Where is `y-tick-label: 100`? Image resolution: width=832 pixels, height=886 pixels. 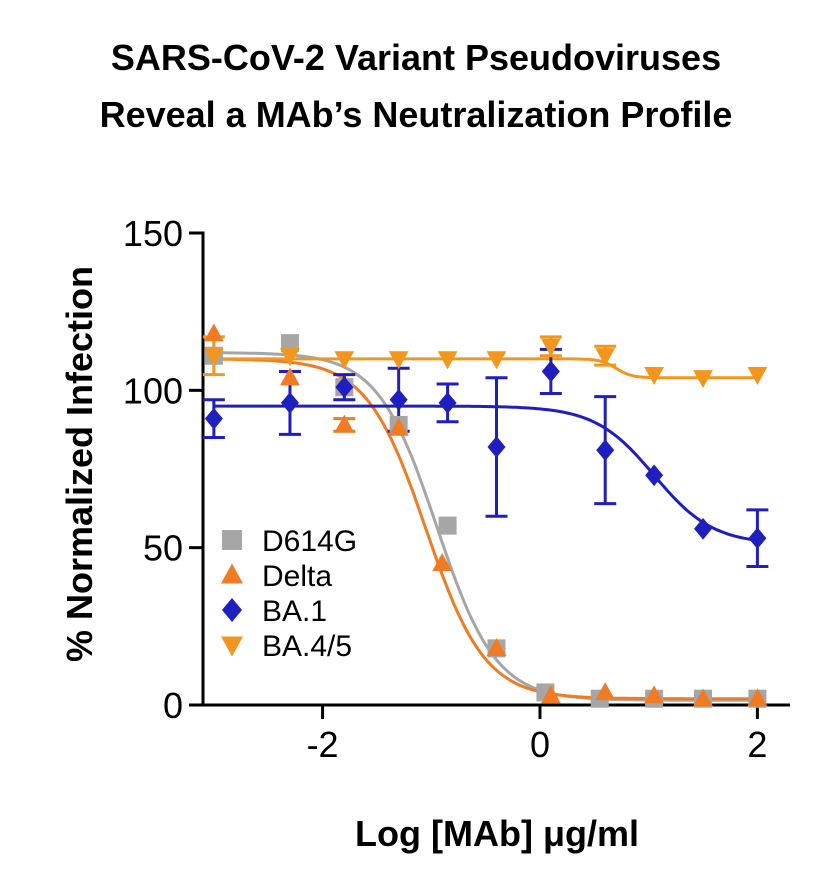
y-tick-label: 100 is located at coordinates (153, 390).